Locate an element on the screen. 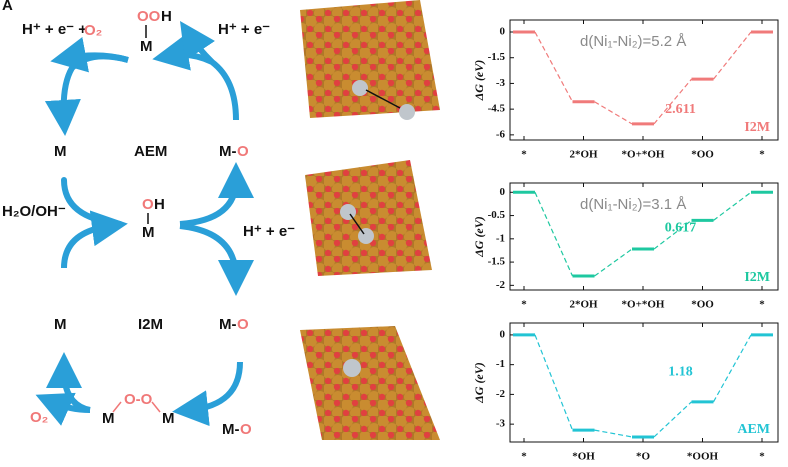 The height and width of the screenshot is (467, 788). distance-note: d(Ni₁-Ni₂)=3.1 Å is located at coordinates (633, 204).